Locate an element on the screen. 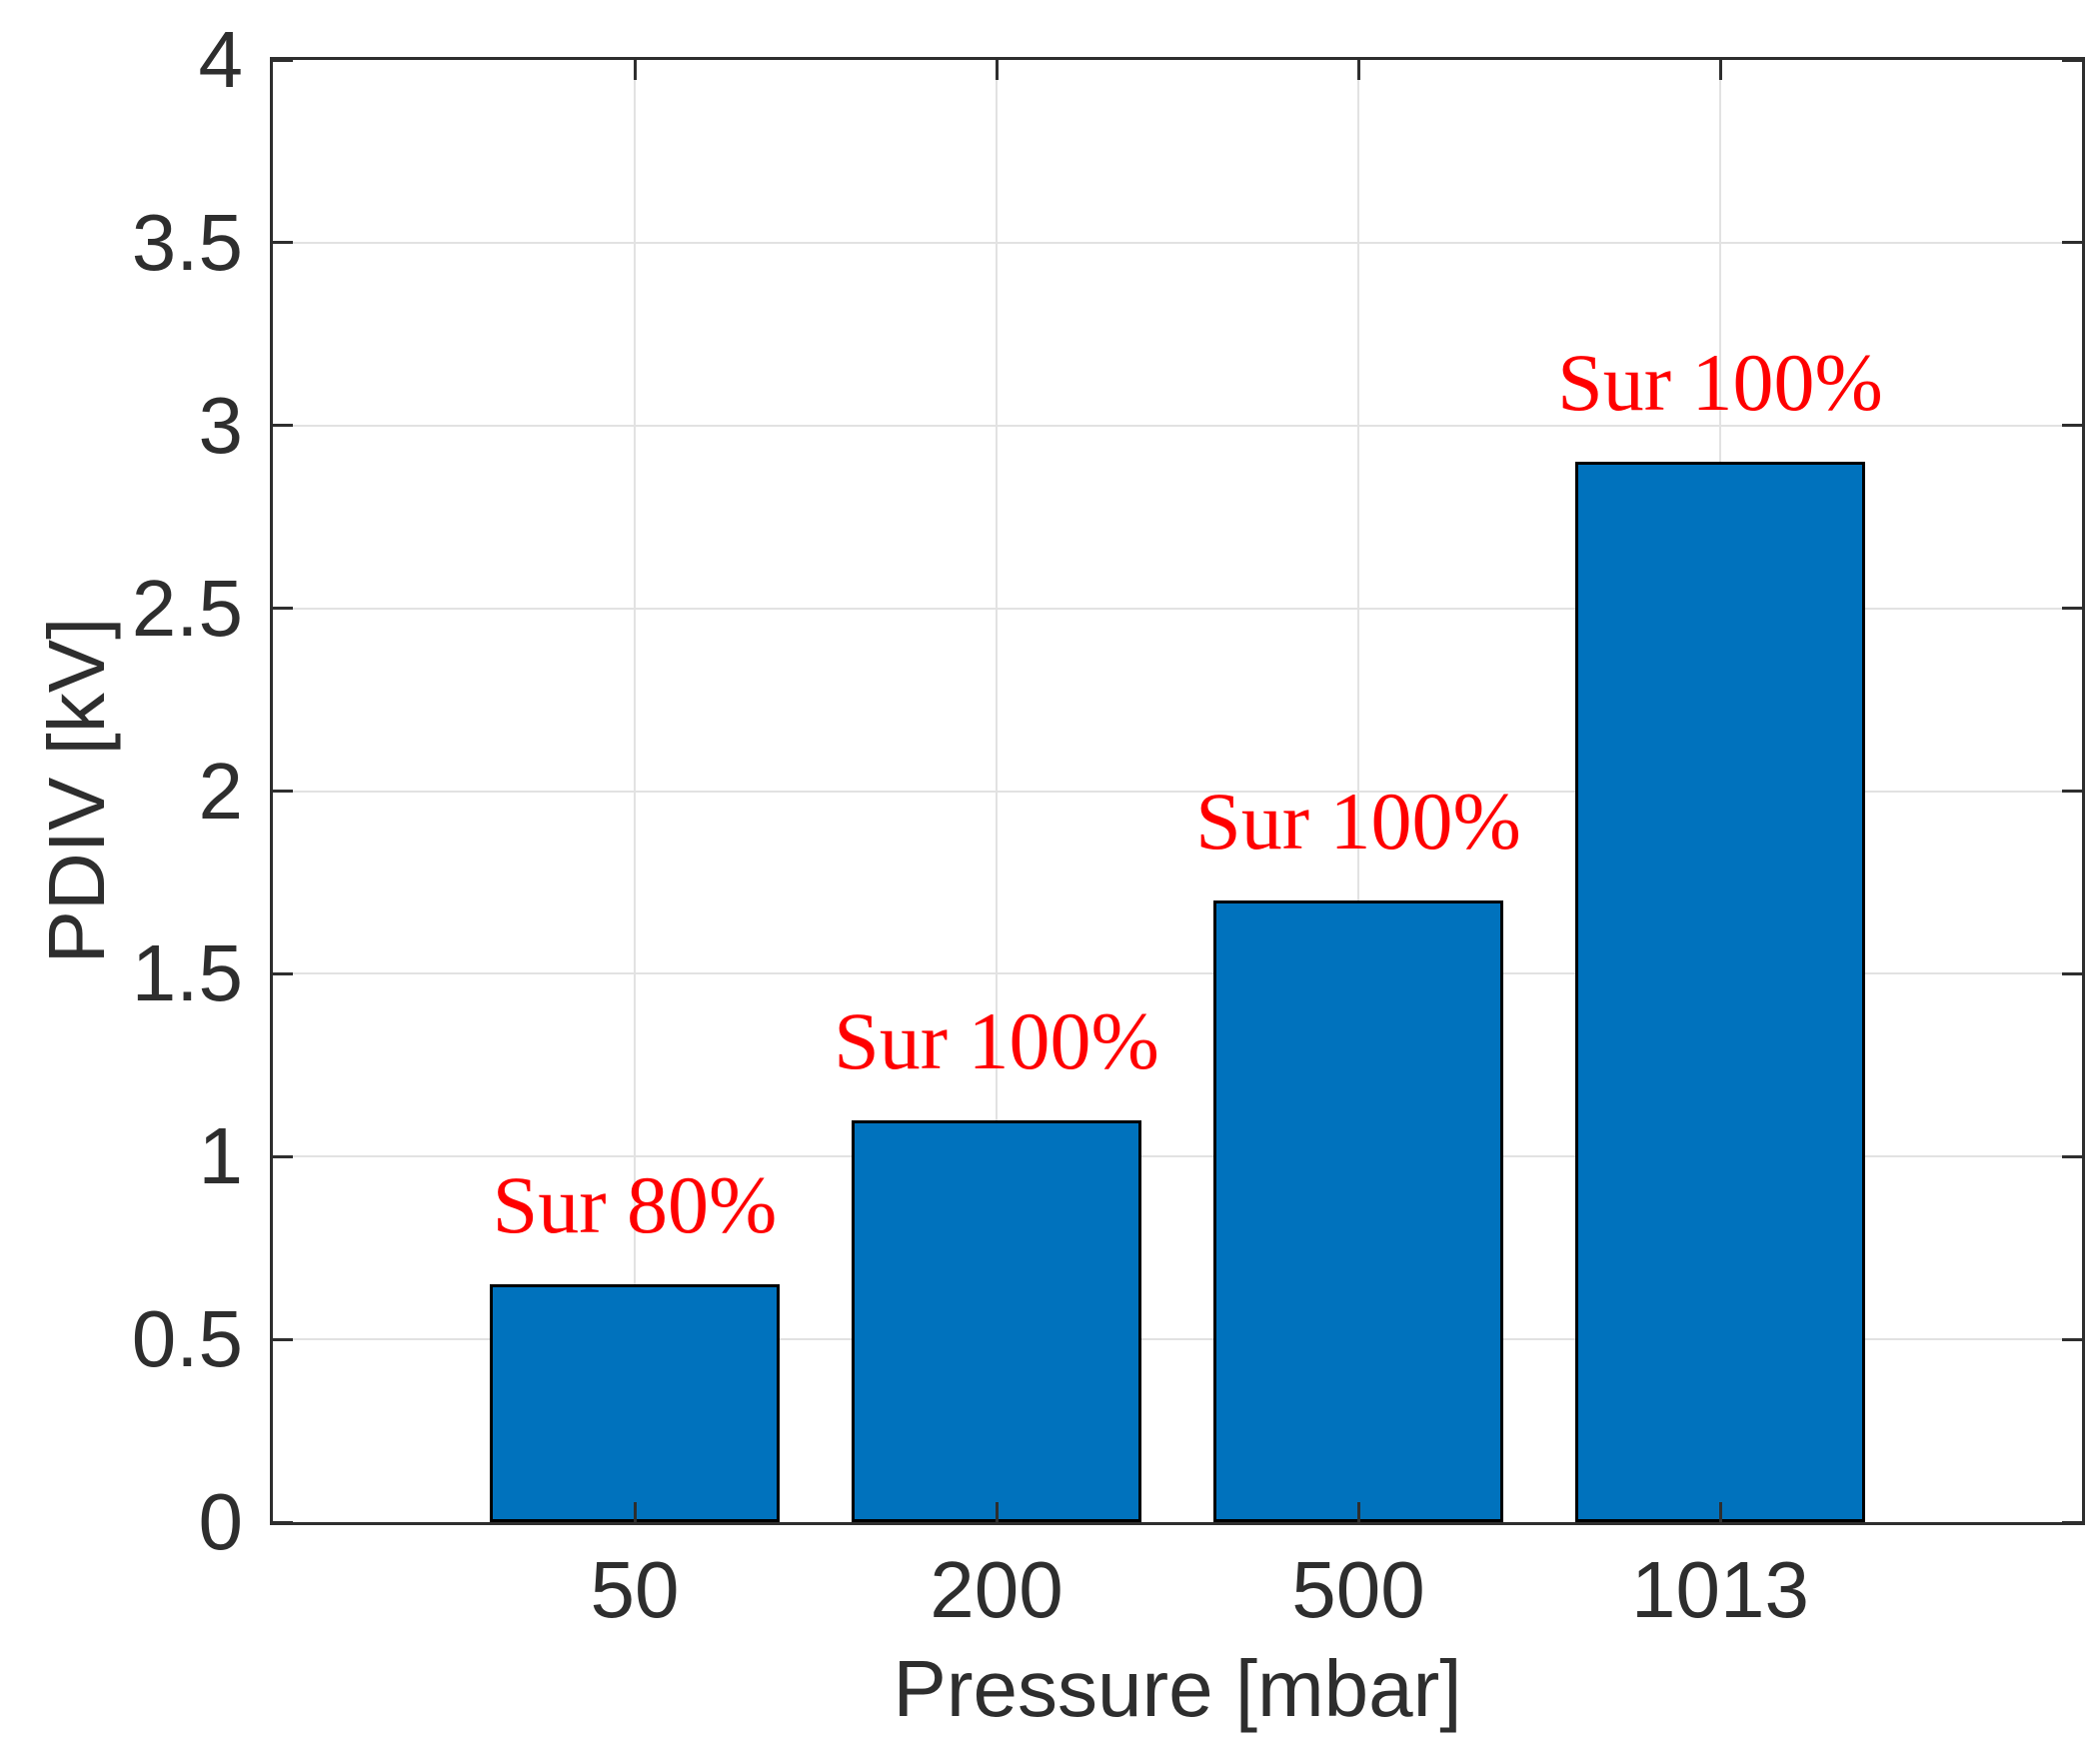 The image size is (2100, 1754). y-tick-label: 1 is located at coordinates (221, 1156).